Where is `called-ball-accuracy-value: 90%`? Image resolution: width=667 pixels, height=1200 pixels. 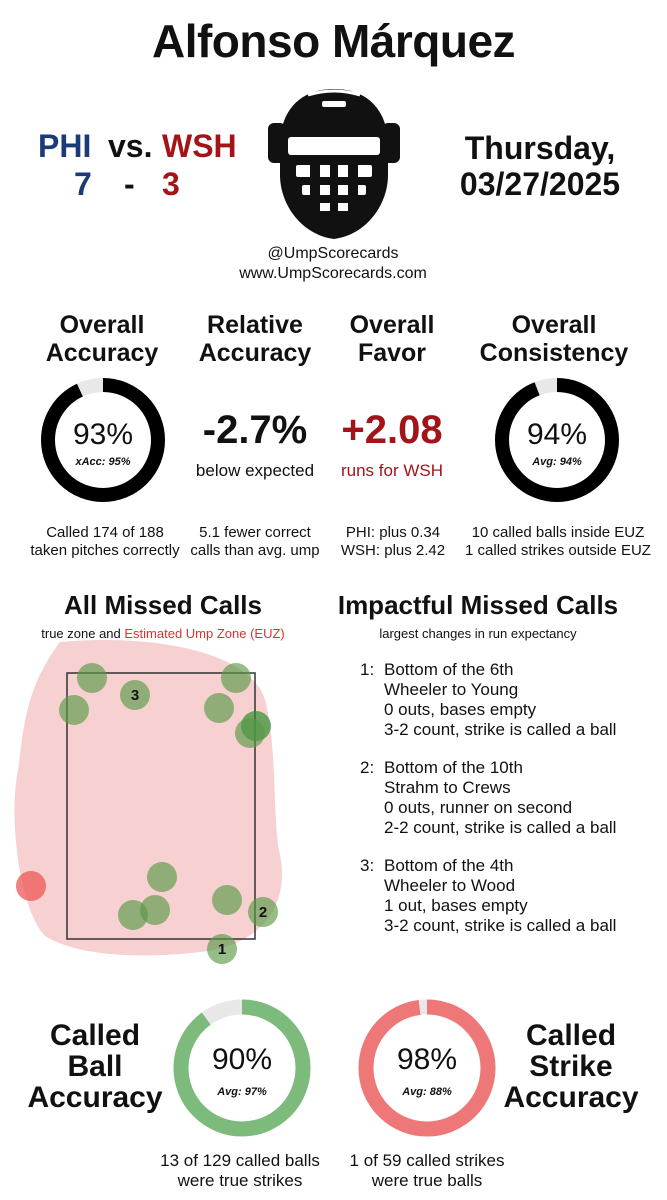
called-ball-accuracy-value: 90% is located at coordinates (242, 1059).